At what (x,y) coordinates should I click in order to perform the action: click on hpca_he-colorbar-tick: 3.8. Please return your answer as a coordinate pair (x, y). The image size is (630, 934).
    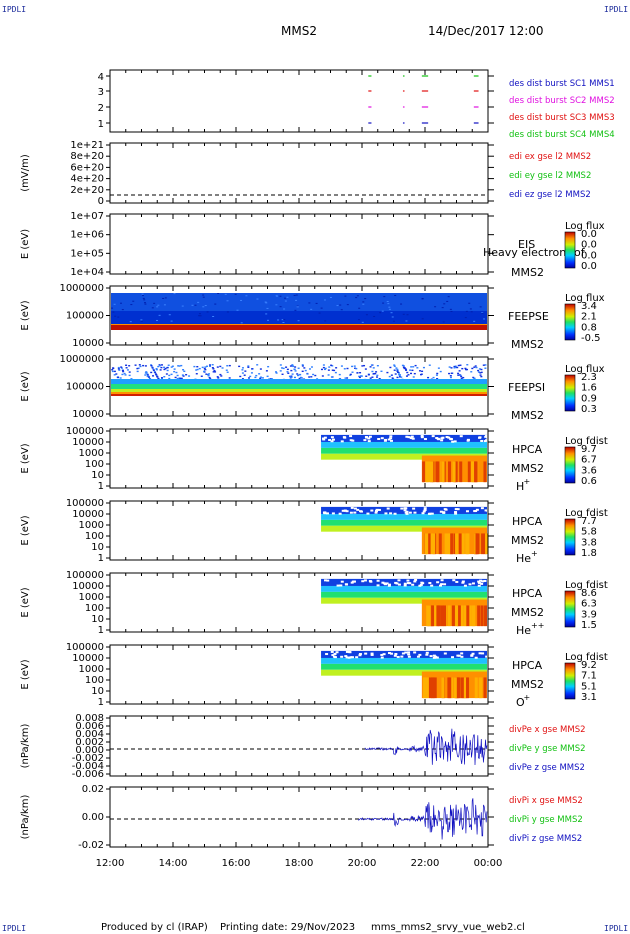
    Looking at the image, I should click on (589, 542).